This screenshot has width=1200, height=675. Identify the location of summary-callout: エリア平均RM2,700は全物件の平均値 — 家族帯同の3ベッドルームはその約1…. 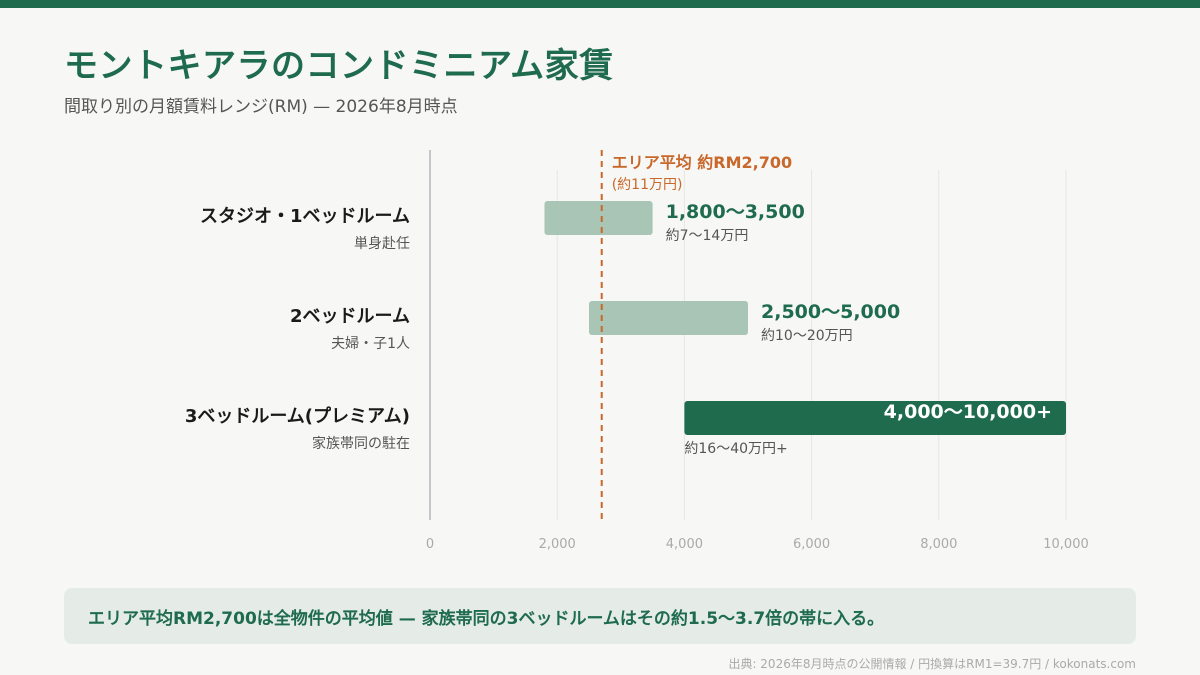
(600, 616).